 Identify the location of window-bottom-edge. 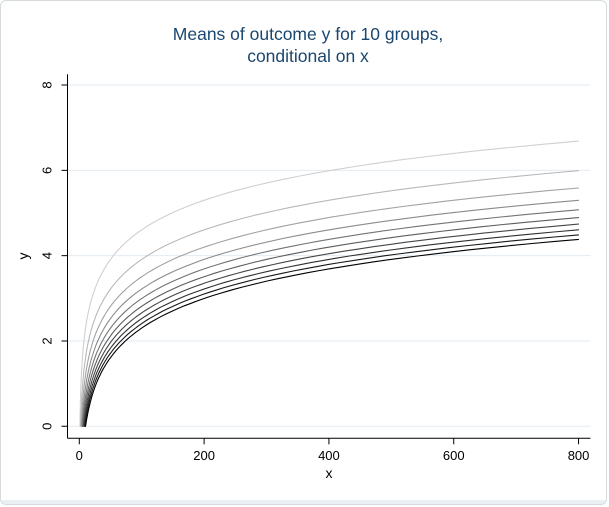
(303, 502).